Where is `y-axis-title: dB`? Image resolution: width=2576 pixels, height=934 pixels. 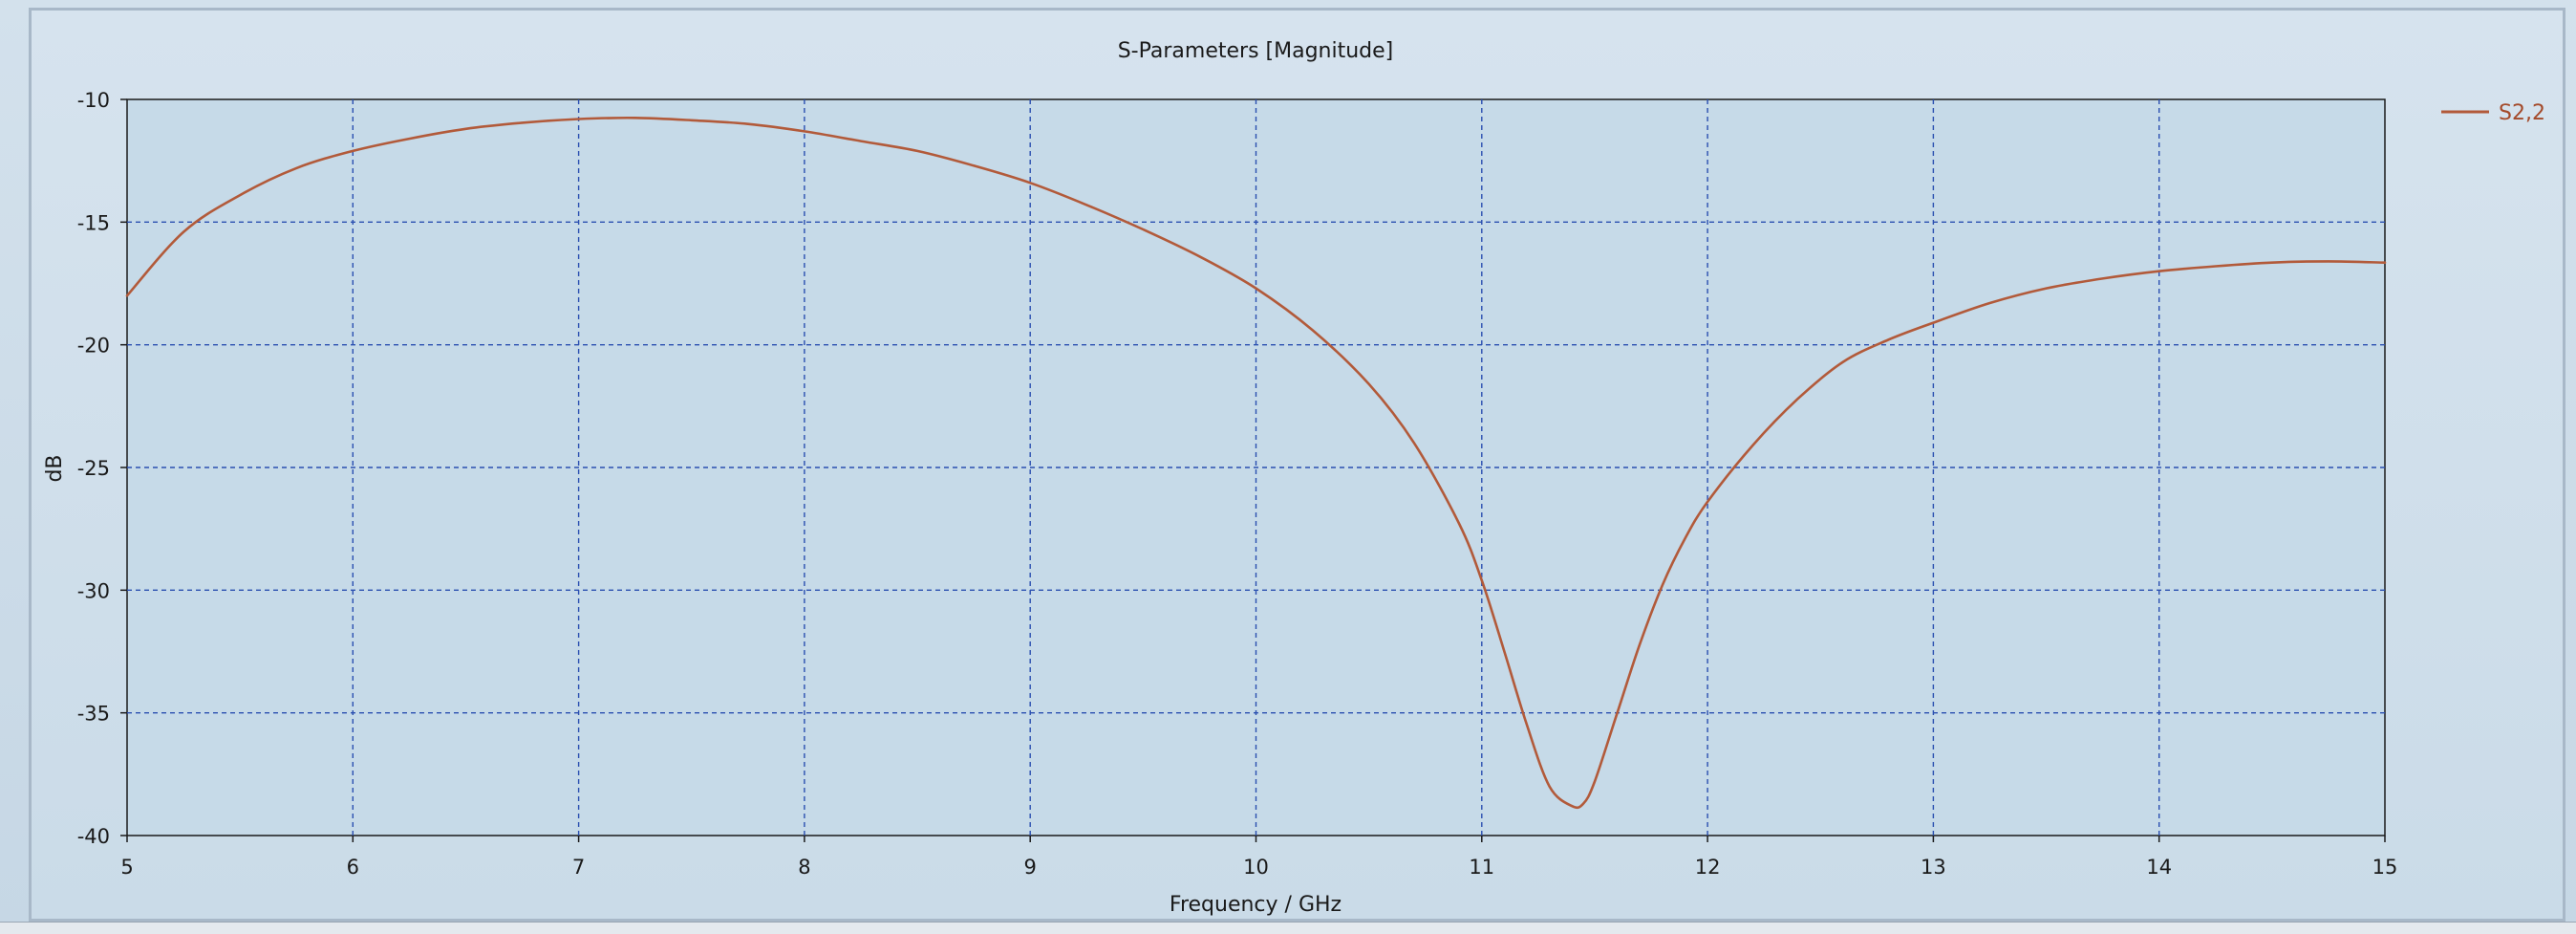
y-axis-title: dB is located at coordinates (55, 468).